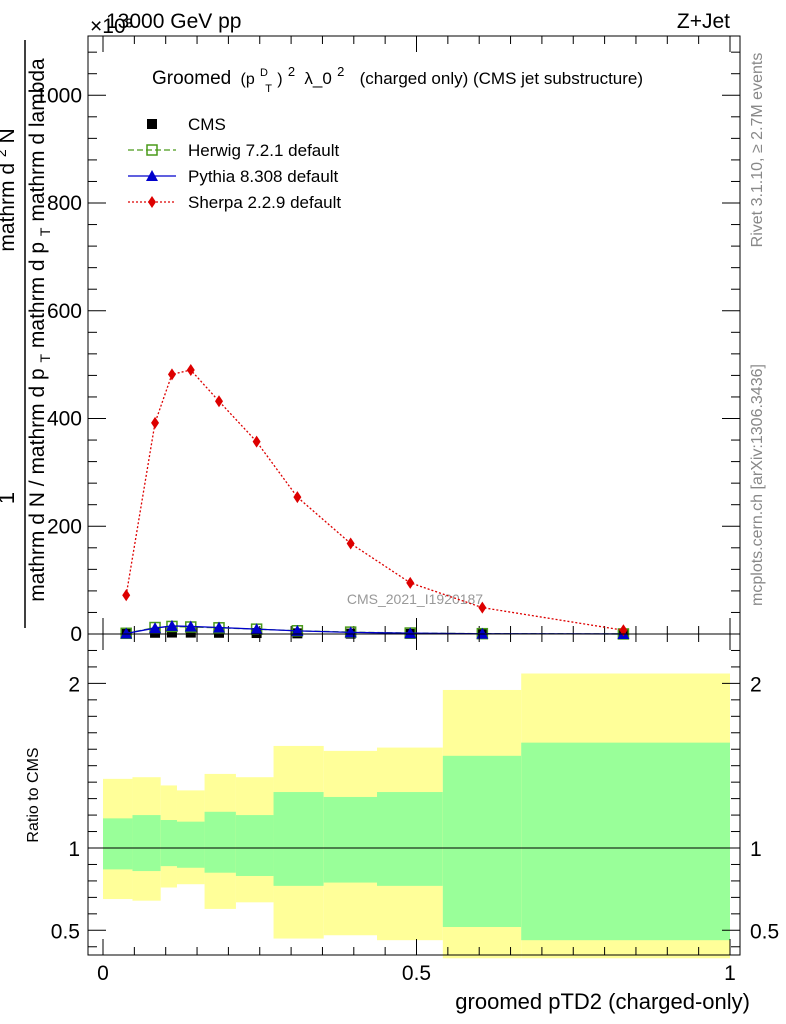  I want to click on ratio-xtick-label: 0.5, so click(416, 973).